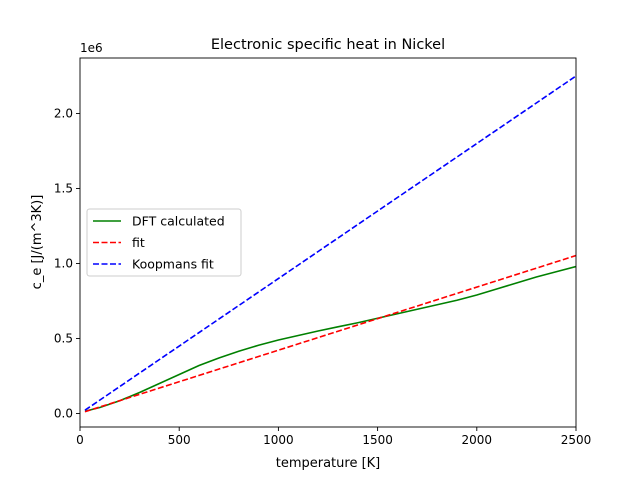 This screenshot has height=485, width=640. Describe the element at coordinates (63, 264) in the screenshot. I see `y-tick-label: 1.0` at that location.